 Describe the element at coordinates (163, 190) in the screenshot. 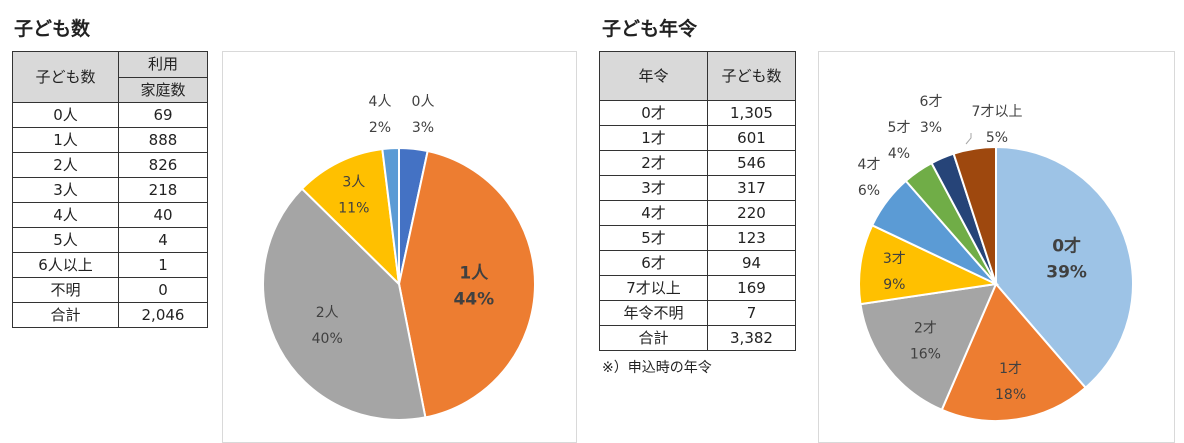

I see `table-cell: 218` at that location.